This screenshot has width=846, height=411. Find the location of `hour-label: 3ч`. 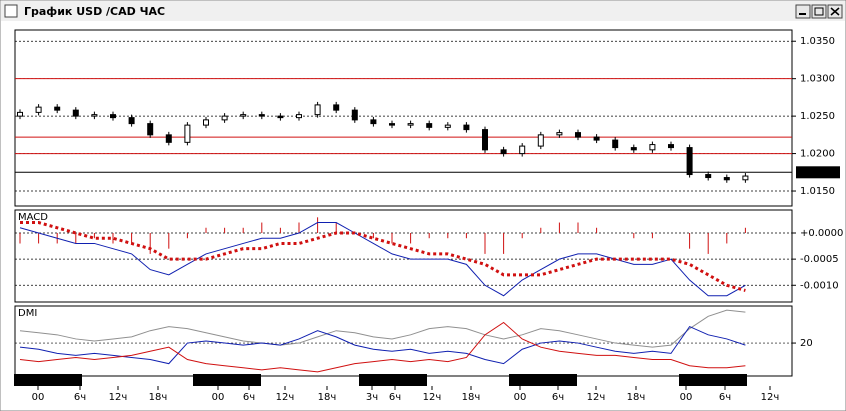

hour-label: 3ч is located at coordinates (372, 397).